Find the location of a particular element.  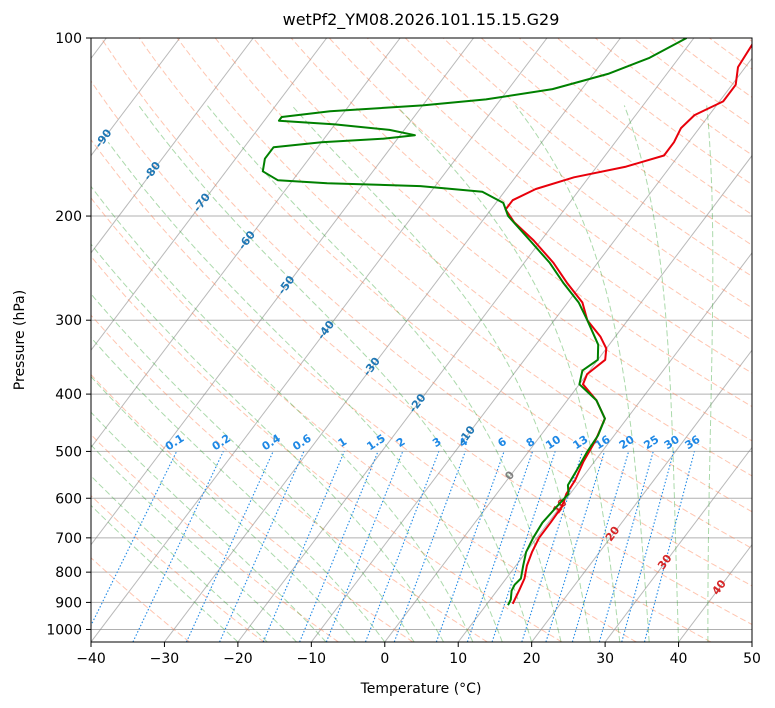

isotherm-label: -40 is located at coordinates (326, 330).